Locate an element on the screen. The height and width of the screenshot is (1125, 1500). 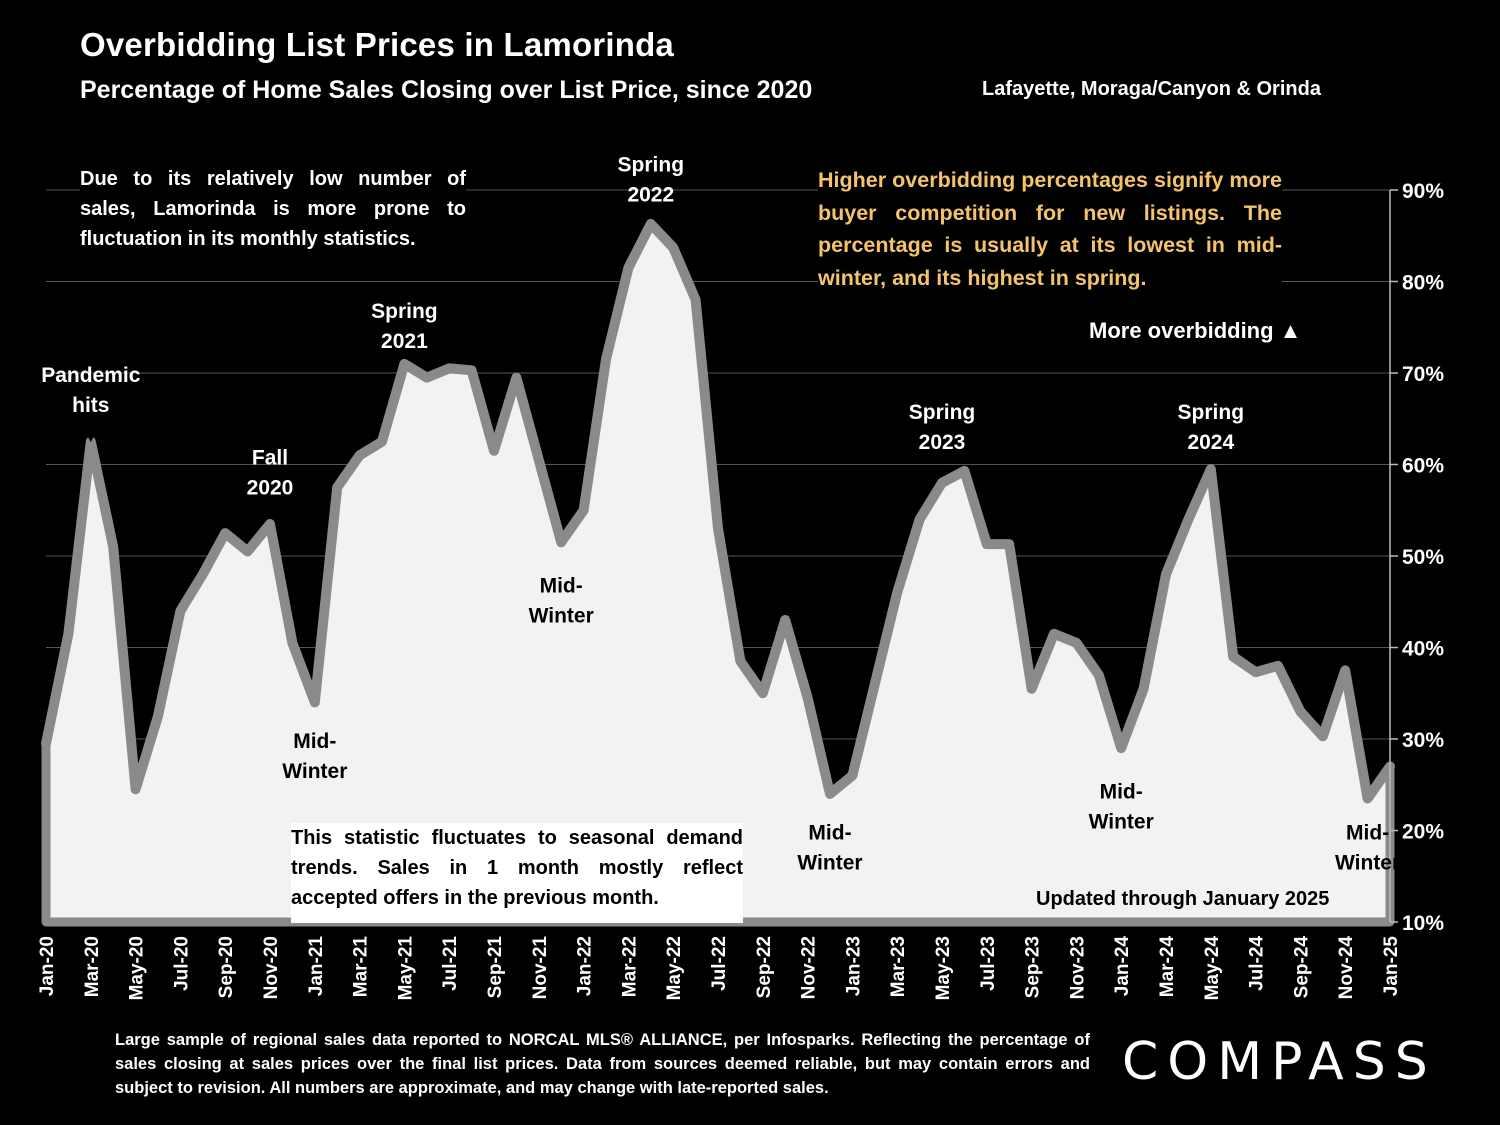
annotation-label: 2020 is located at coordinates (270, 488).